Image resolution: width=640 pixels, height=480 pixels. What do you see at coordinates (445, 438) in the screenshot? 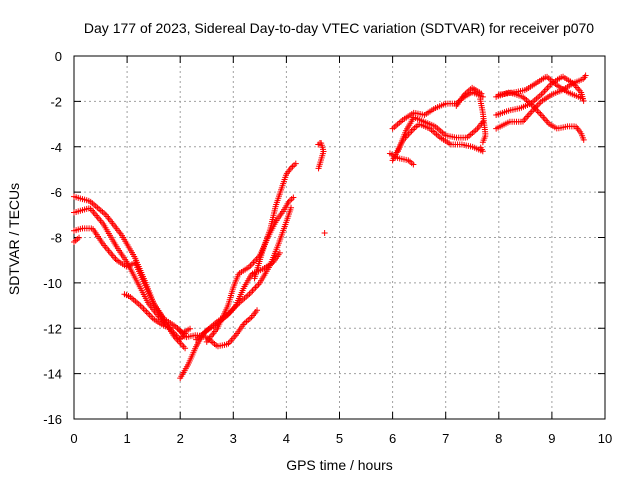
I see `x-tick-label: 7` at bounding box center [445, 438].